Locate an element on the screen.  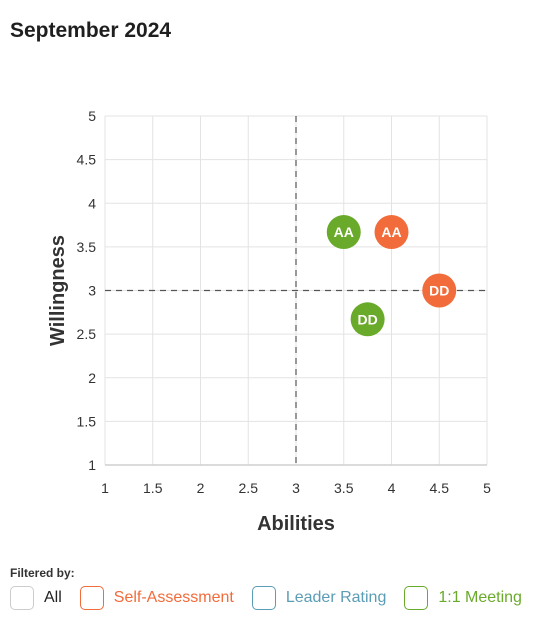
filter-label: Self-Assessment is located at coordinates (173, 597).